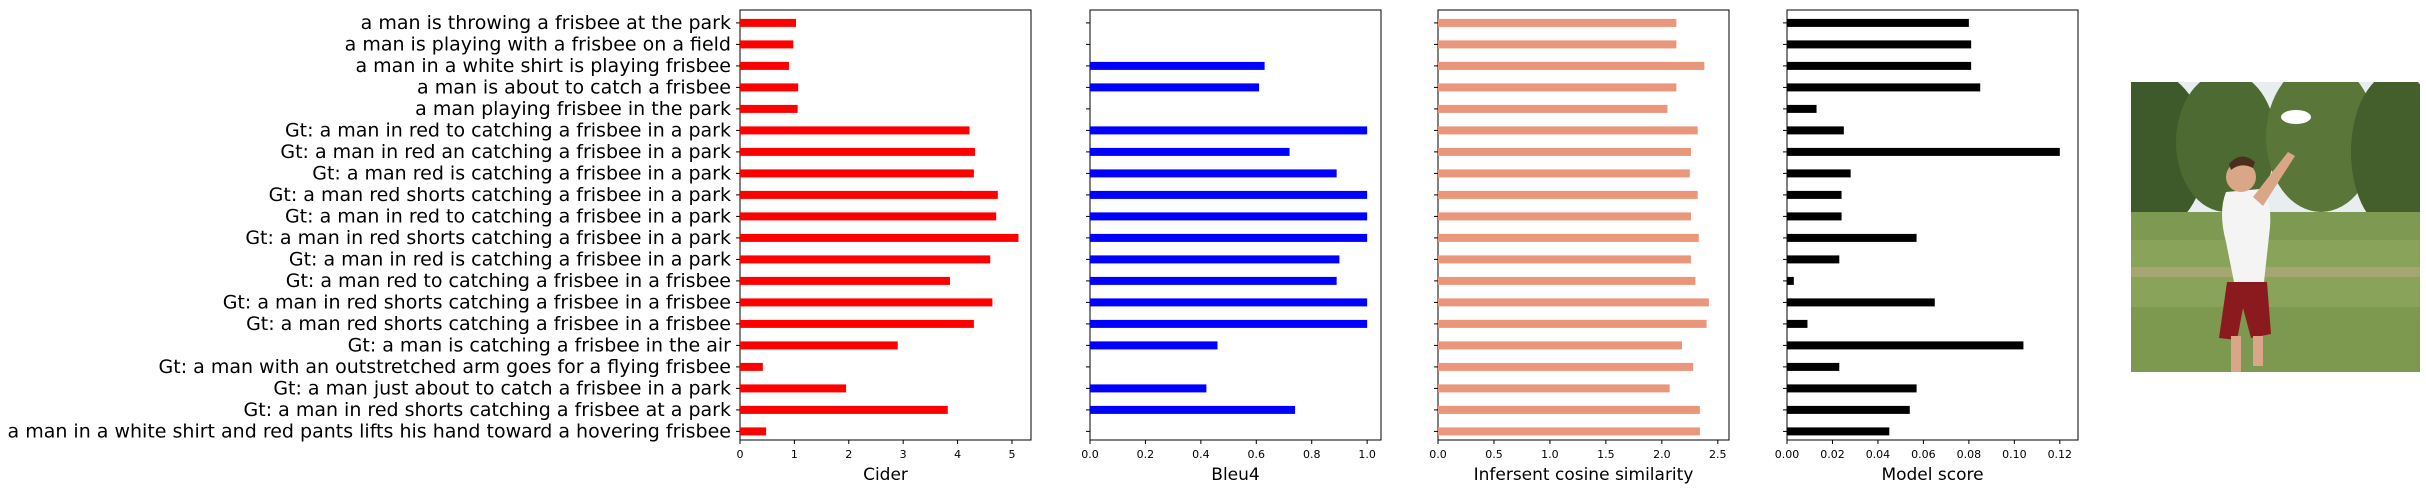  Describe the element at coordinates (1787, 454) in the screenshot. I see `x-tick-label: 0.00` at that location.